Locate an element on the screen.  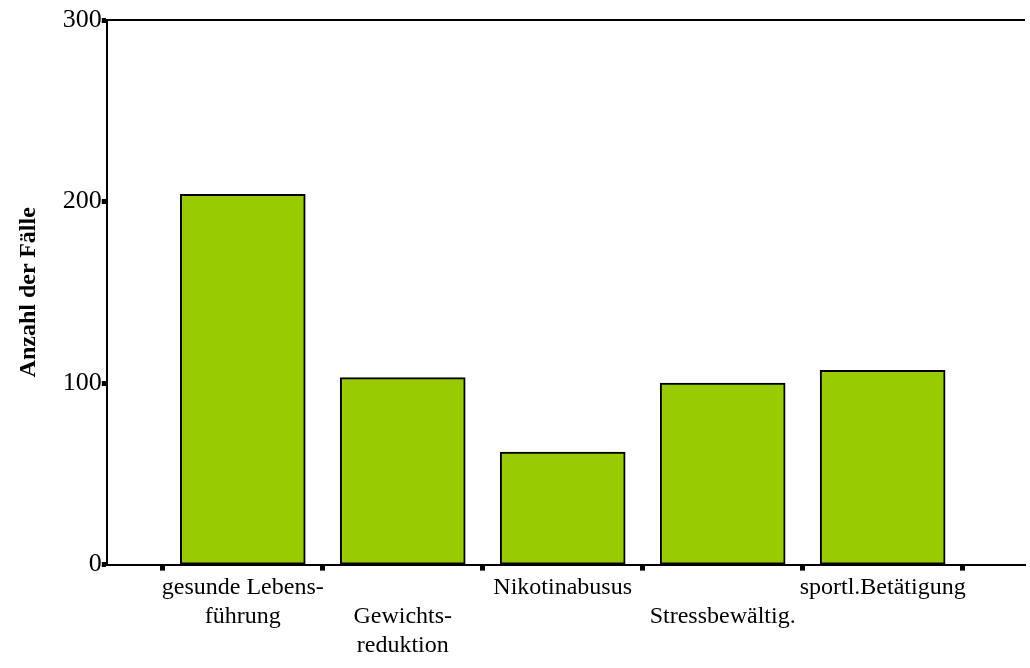
x-tick-label: Stressbewältig. is located at coordinates (722, 615).